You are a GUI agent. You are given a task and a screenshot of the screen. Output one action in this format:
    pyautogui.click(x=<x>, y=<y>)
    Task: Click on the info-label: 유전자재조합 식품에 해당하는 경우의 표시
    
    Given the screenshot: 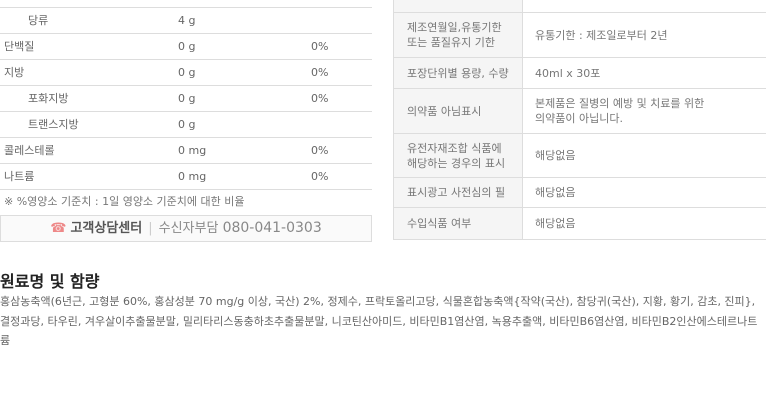 What is the action you would take?
    pyautogui.click(x=458, y=155)
    